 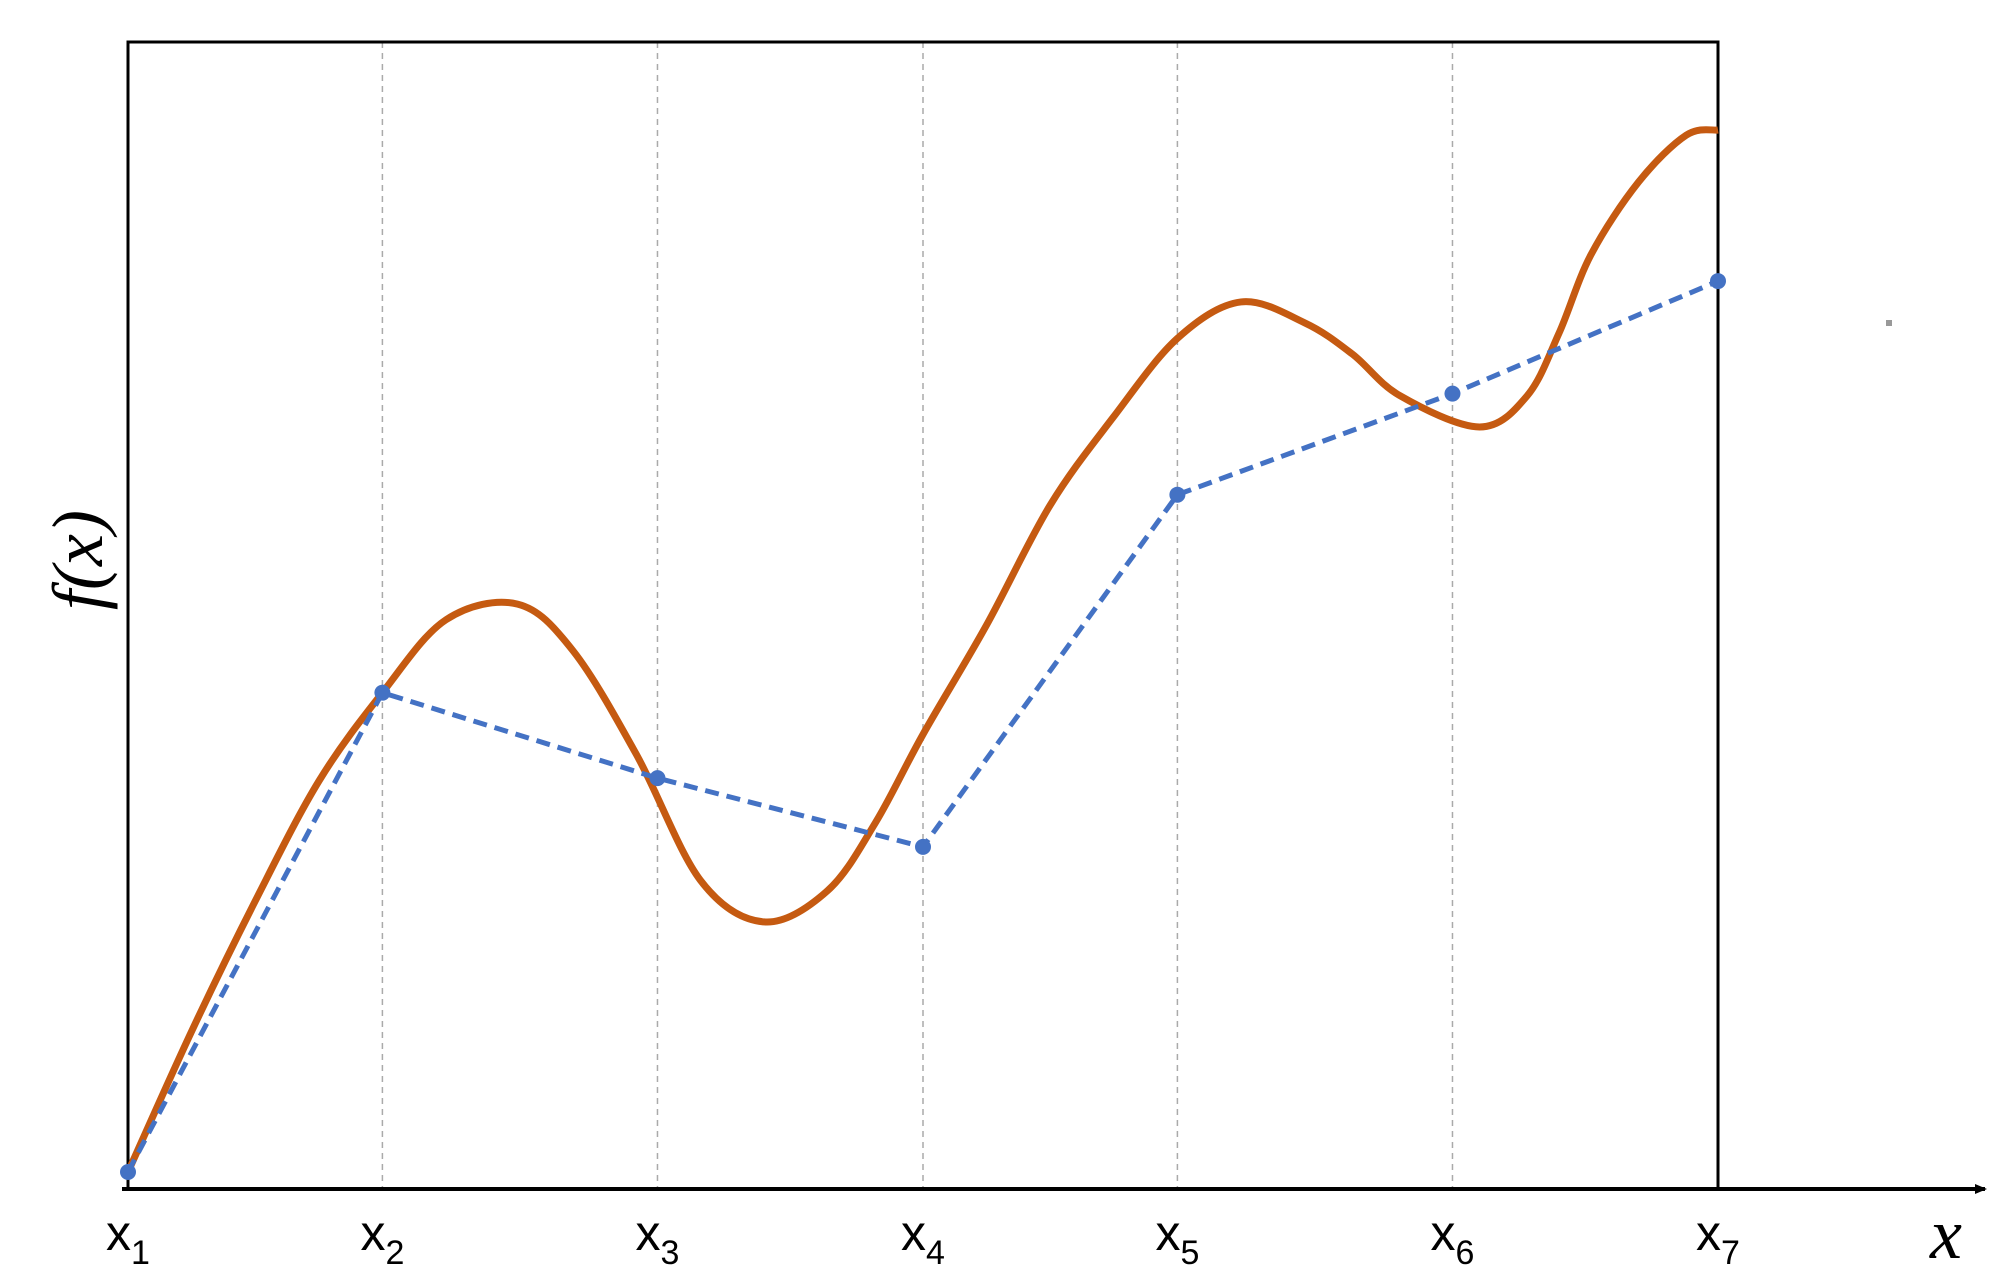 What do you see at coordinates (1945, 1234) in the screenshot?
I see `x-axis-label: x` at bounding box center [1945, 1234].